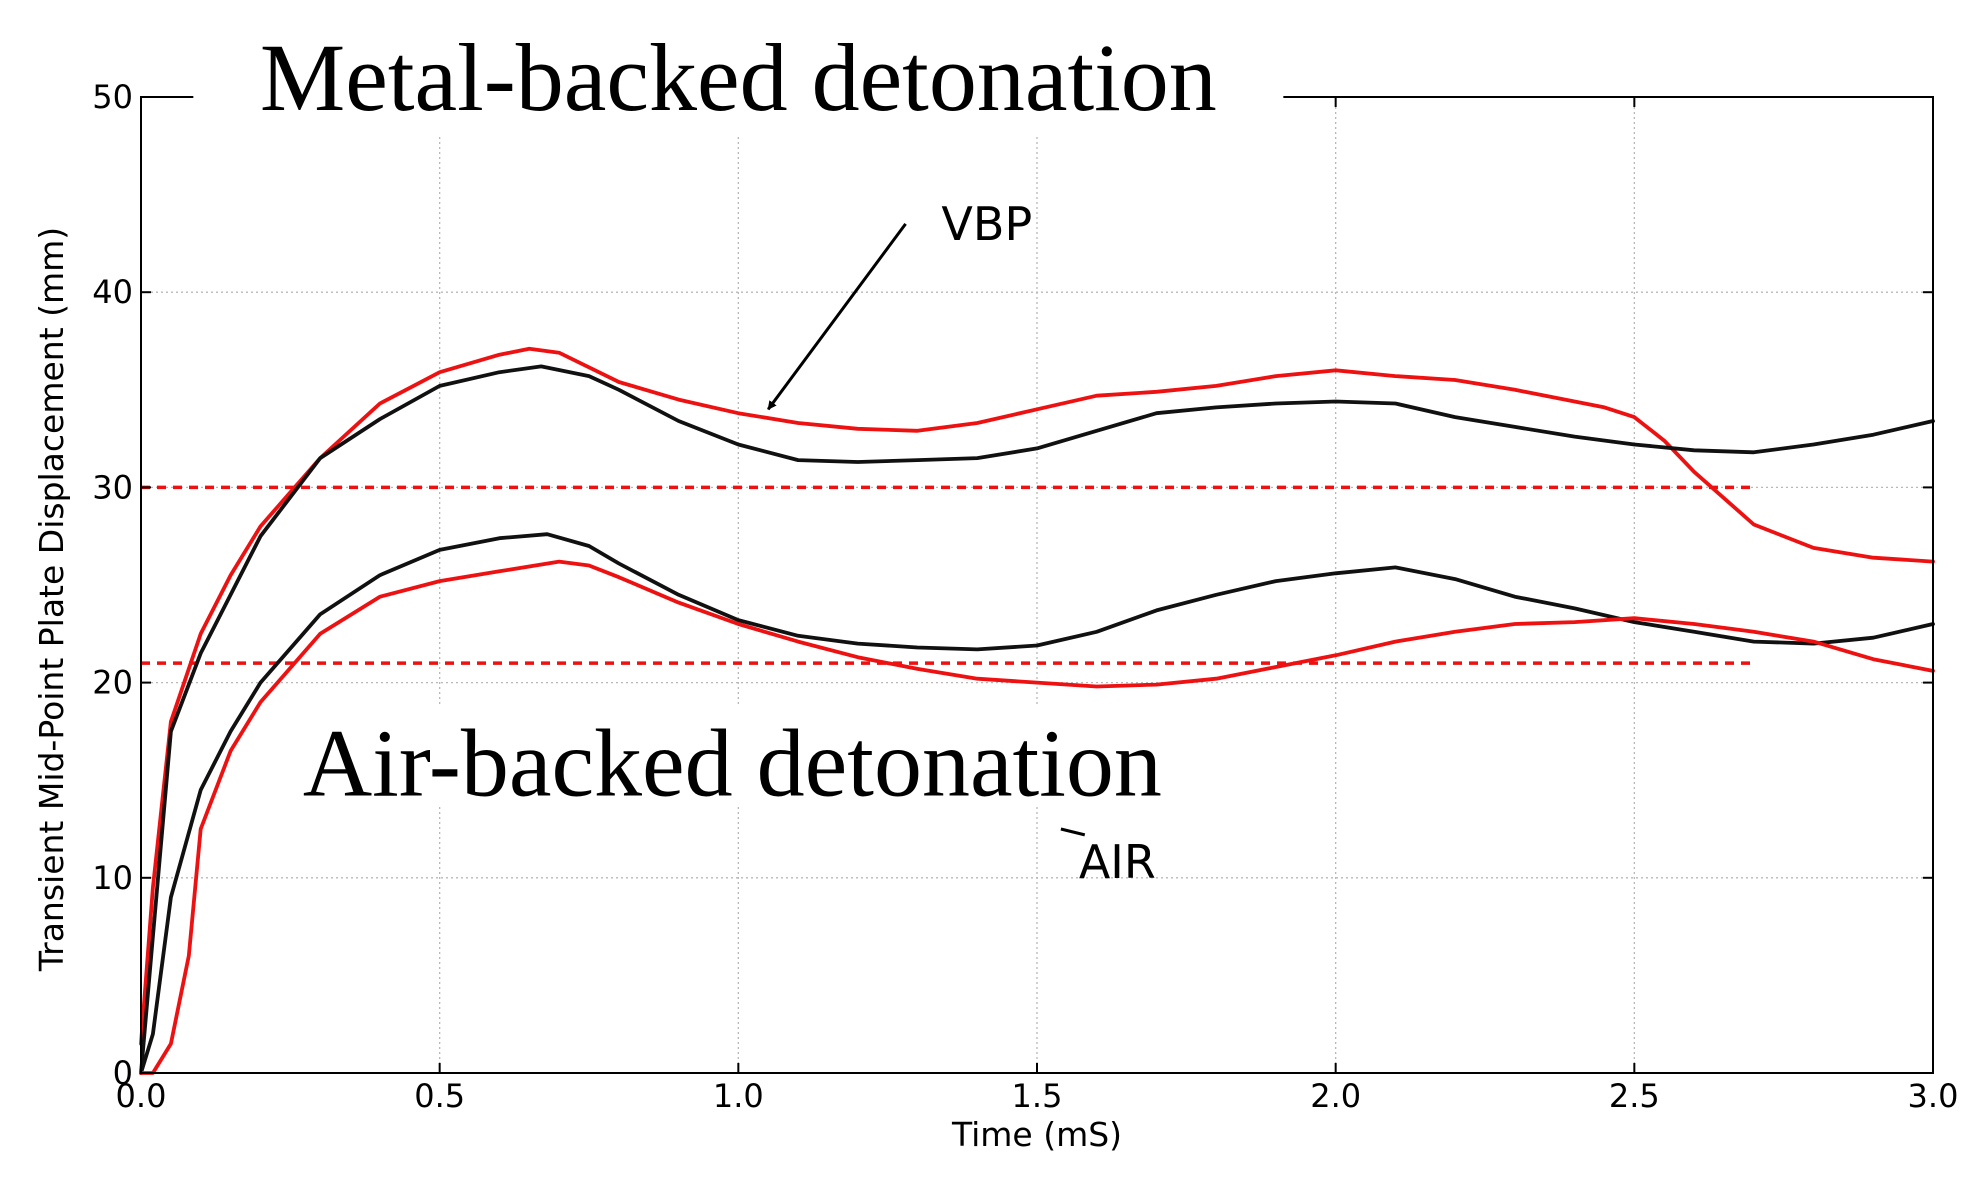 The image size is (1987, 1184). I want to click on x-tick-label-1: 0.5, so click(439, 1096).